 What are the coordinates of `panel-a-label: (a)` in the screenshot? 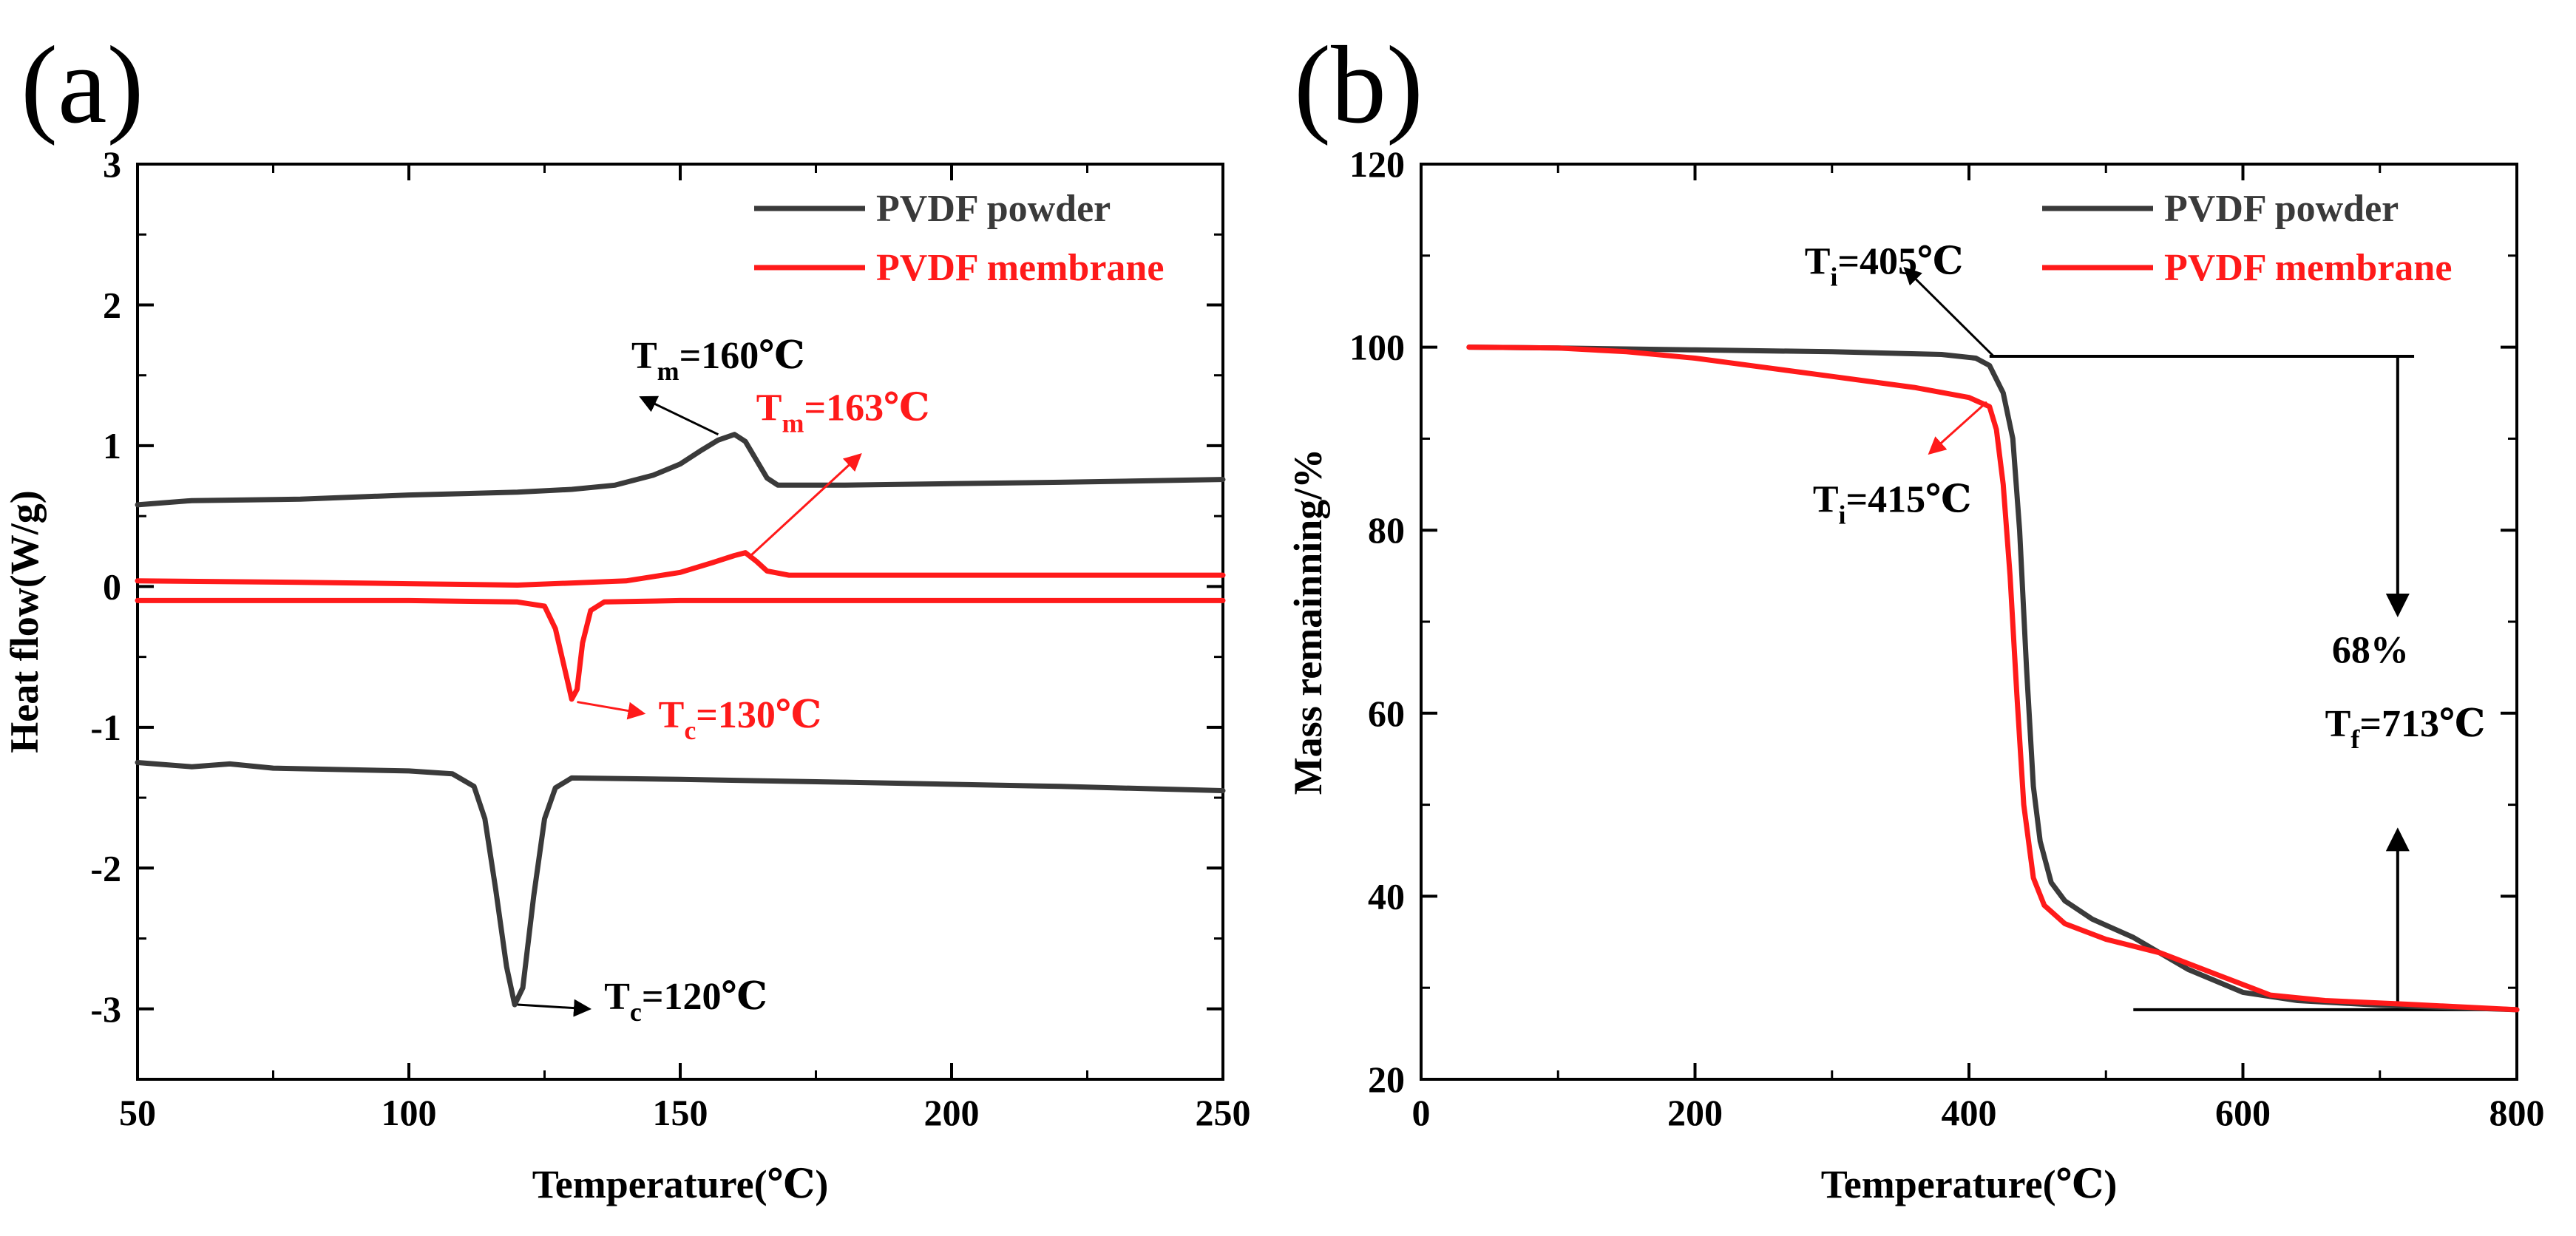 It's located at (82, 85).